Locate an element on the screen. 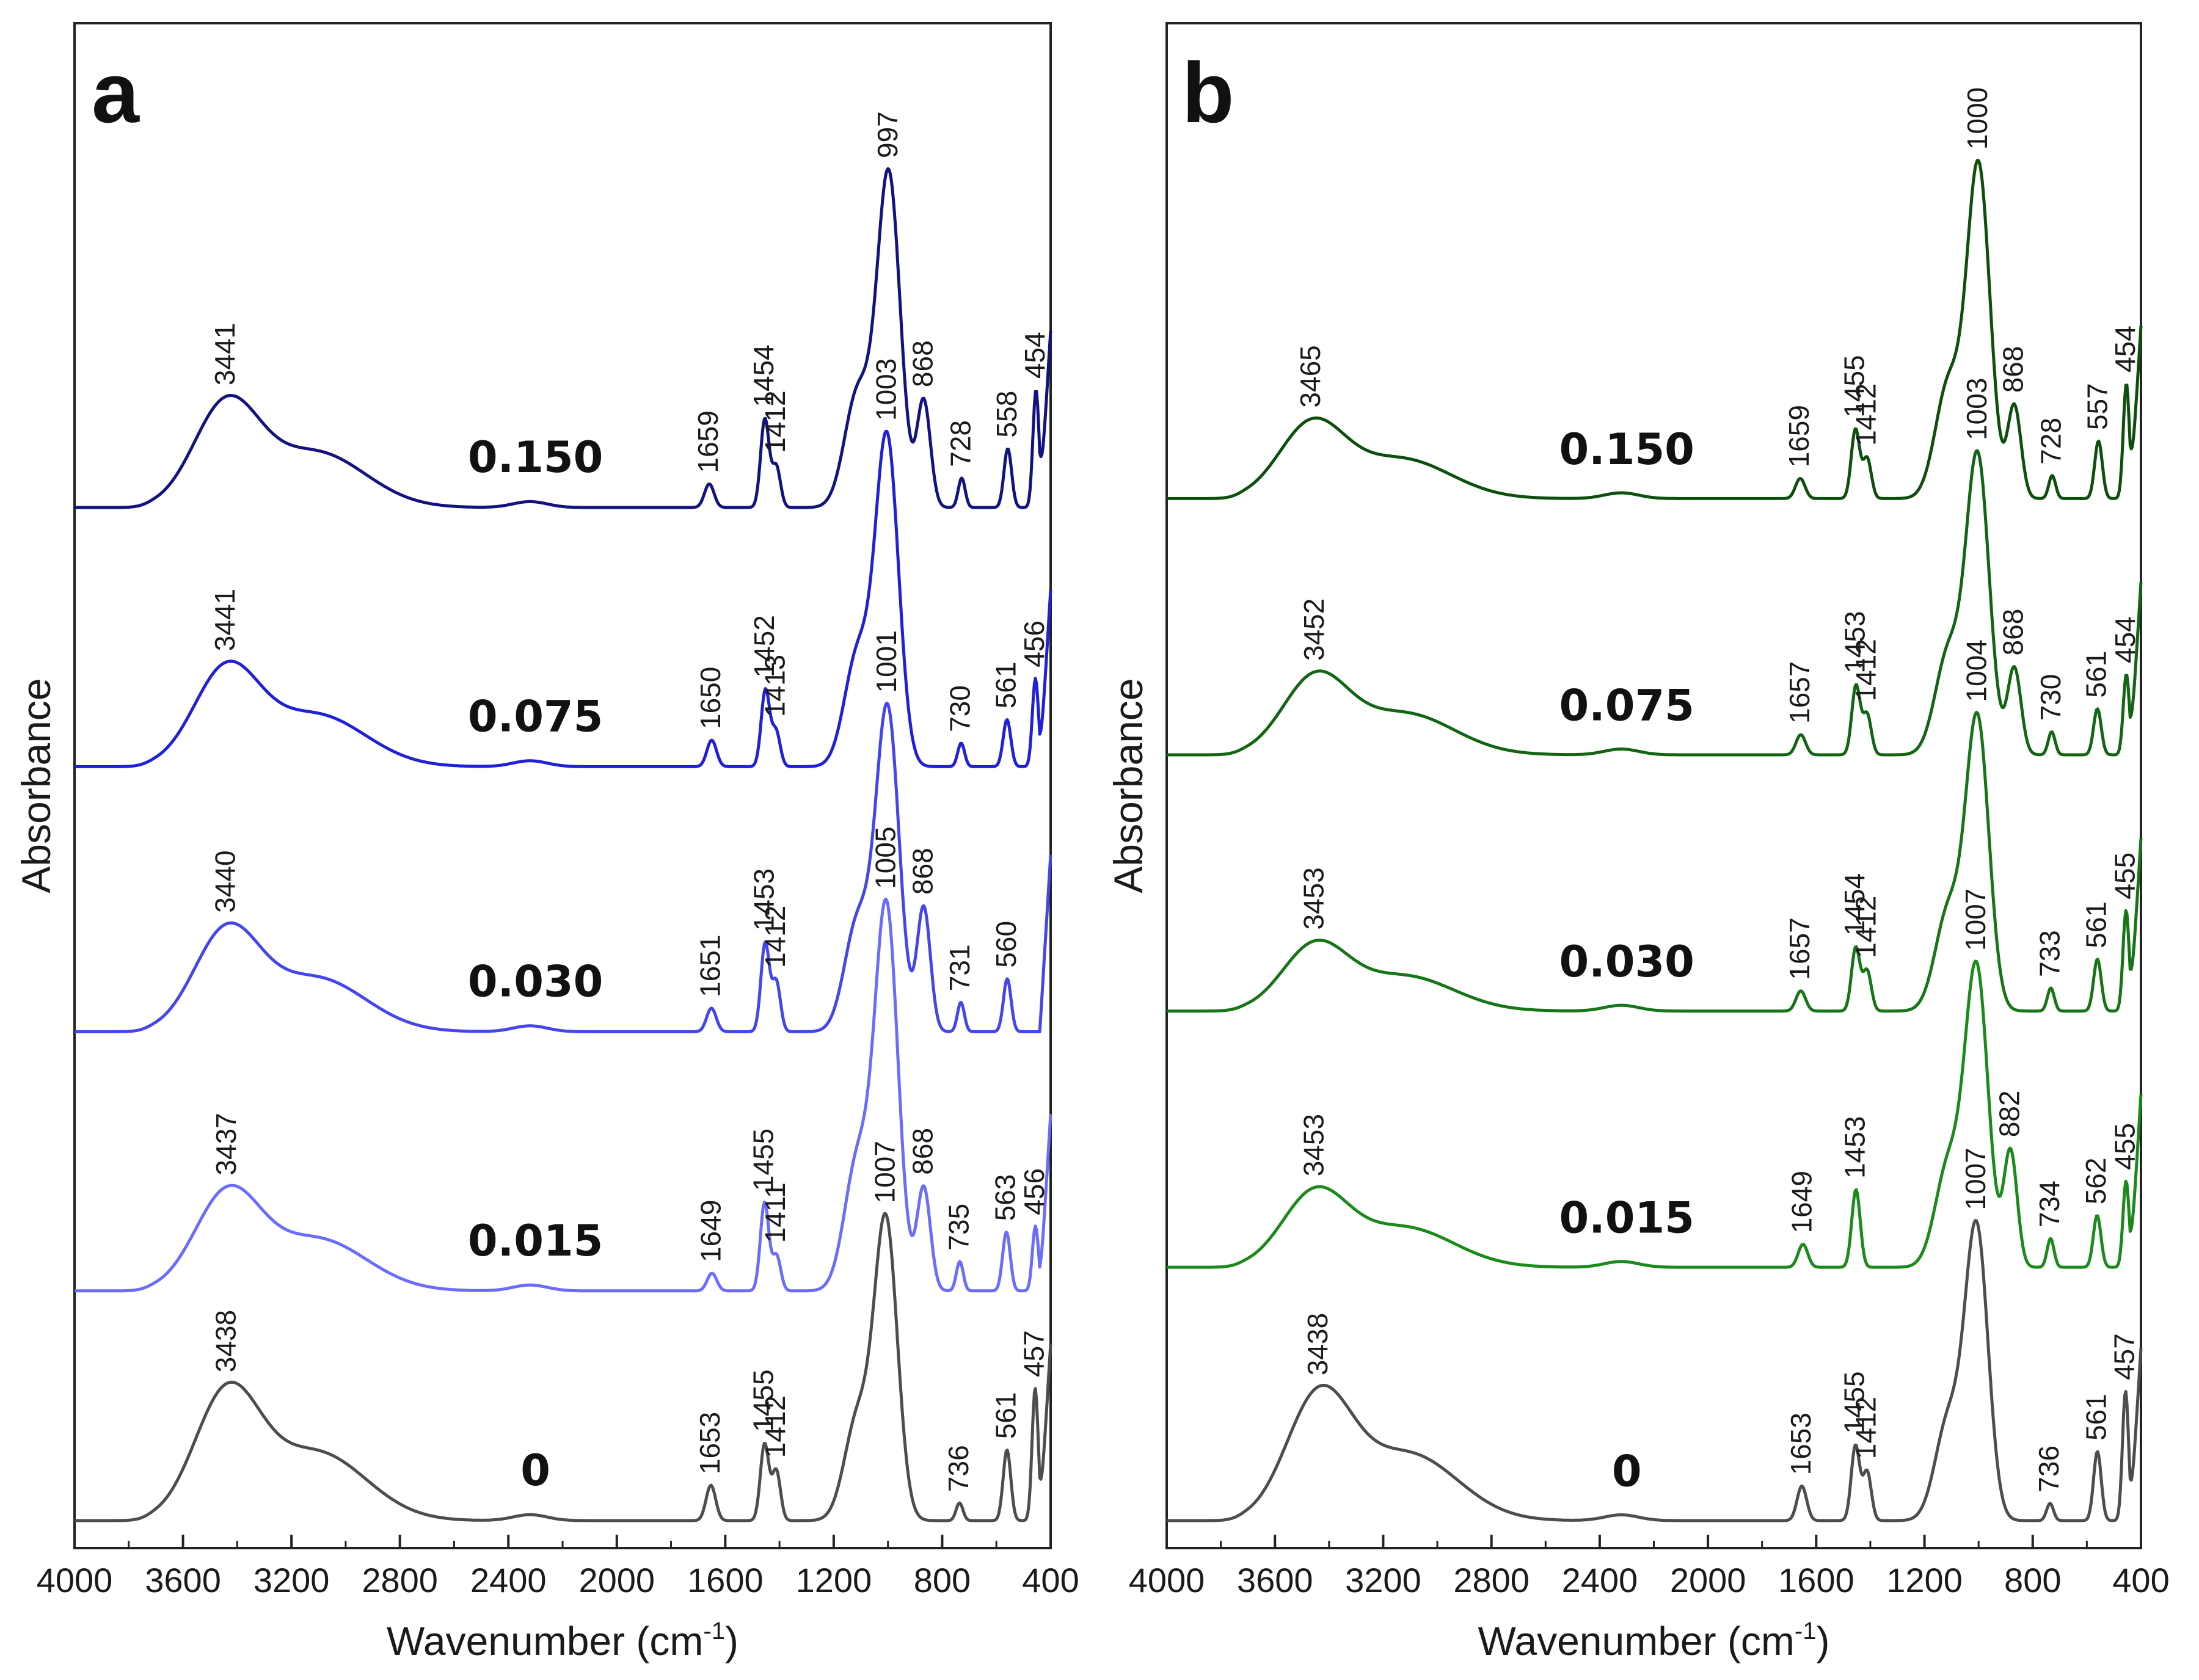 The width and height of the screenshot is (2199, 1680). concentration-label: 0.150 is located at coordinates (535, 457).